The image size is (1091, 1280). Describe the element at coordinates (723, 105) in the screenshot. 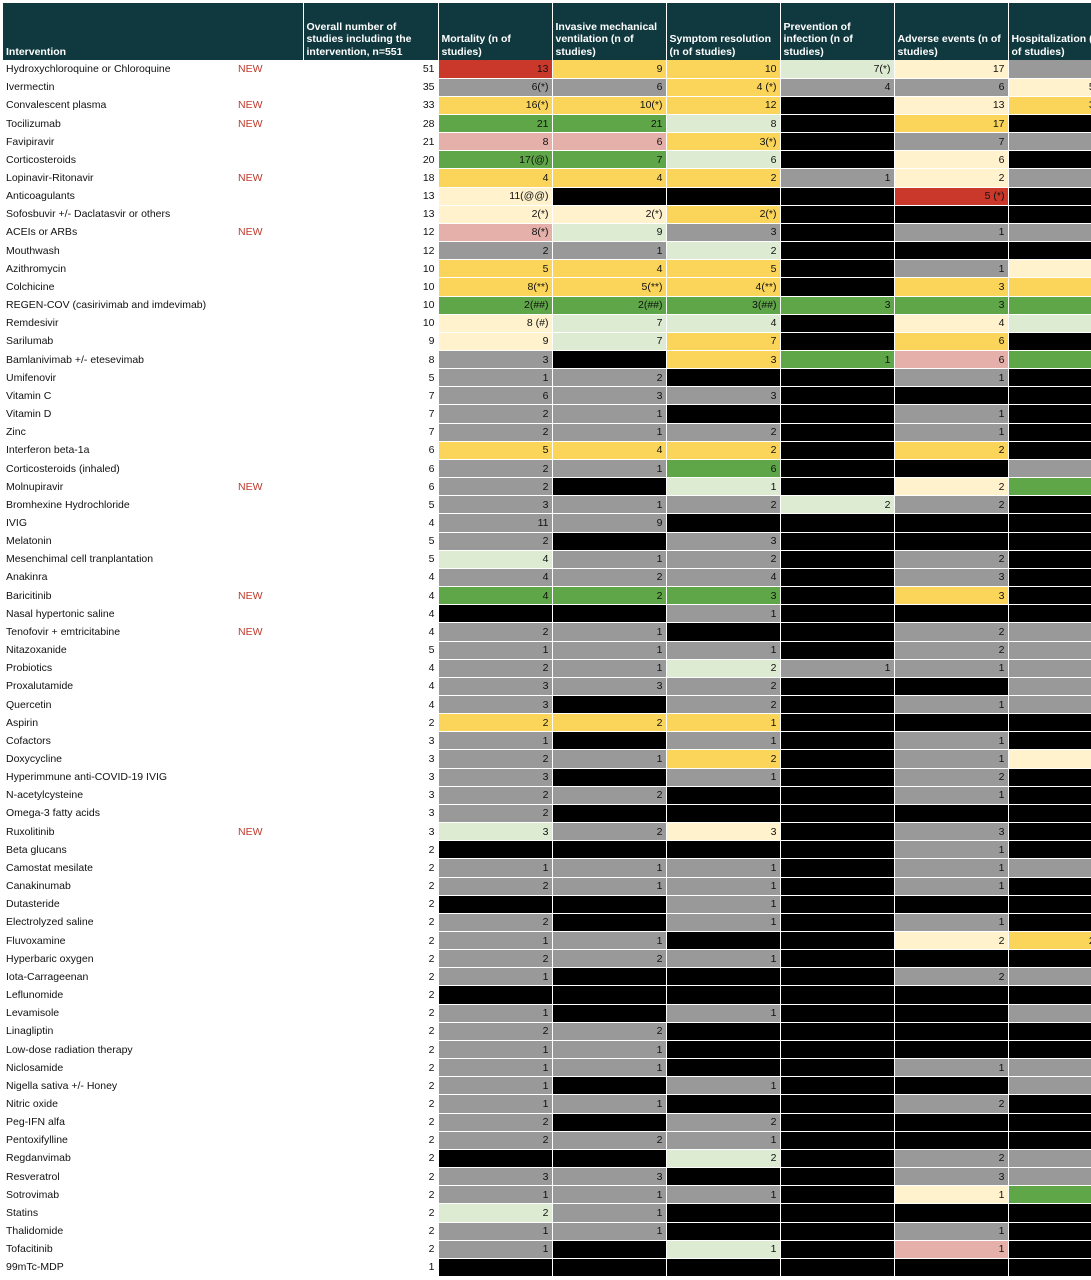

I see `symptom-resolution-cell: 12` at that location.